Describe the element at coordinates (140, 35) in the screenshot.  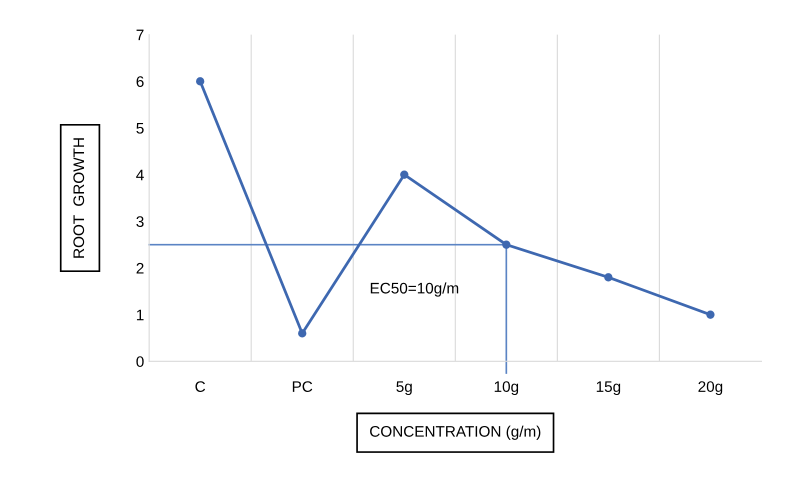
I see `y-tick-label: 7` at that location.